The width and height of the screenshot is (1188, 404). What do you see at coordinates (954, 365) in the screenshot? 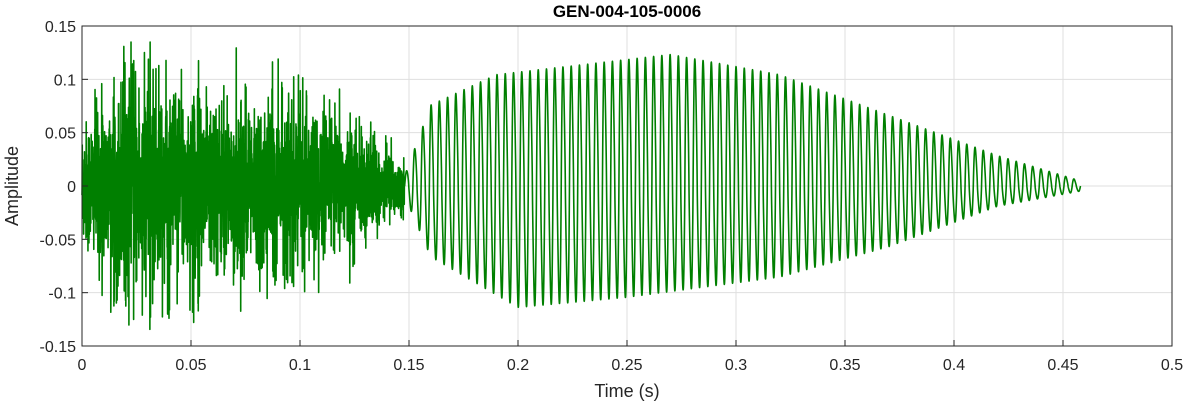
I see `x-tick-label: 0.4` at bounding box center [954, 365].